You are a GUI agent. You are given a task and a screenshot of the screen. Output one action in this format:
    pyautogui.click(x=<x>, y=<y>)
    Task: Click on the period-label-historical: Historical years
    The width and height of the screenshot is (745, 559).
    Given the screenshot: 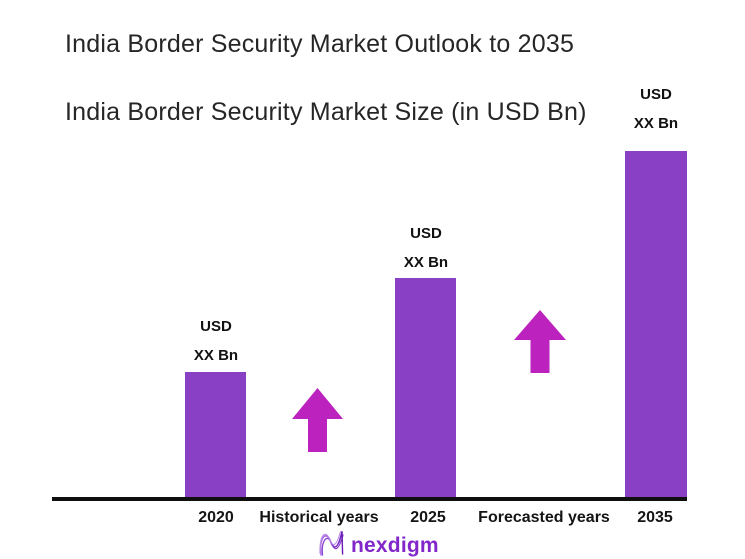 What is the action you would take?
    pyautogui.click(x=319, y=517)
    